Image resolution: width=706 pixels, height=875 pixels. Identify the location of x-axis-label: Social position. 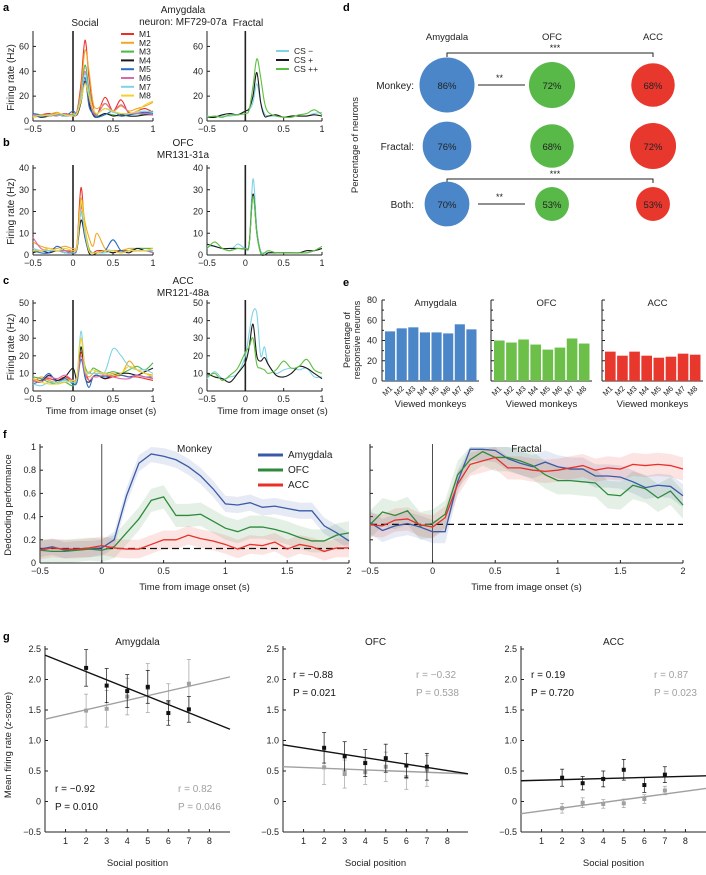
(137, 863).